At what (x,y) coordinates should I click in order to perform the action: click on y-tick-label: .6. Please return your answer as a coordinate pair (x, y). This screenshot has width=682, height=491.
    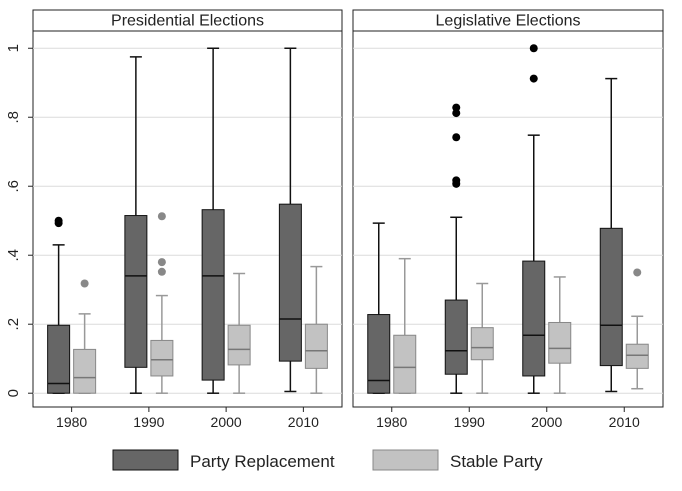
    Looking at the image, I should click on (13, 186).